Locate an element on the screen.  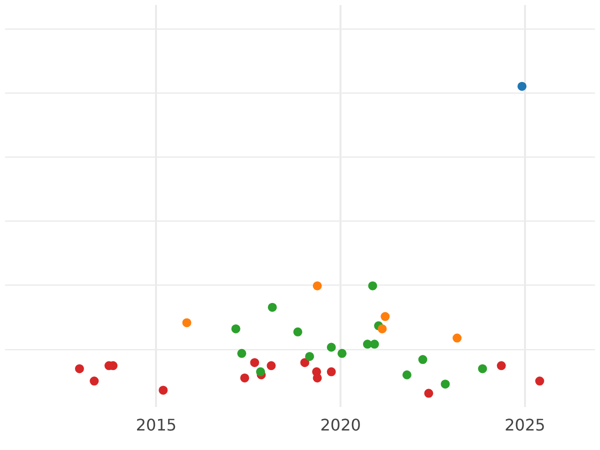
x-tick-label: 2015 is located at coordinates (156, 425).